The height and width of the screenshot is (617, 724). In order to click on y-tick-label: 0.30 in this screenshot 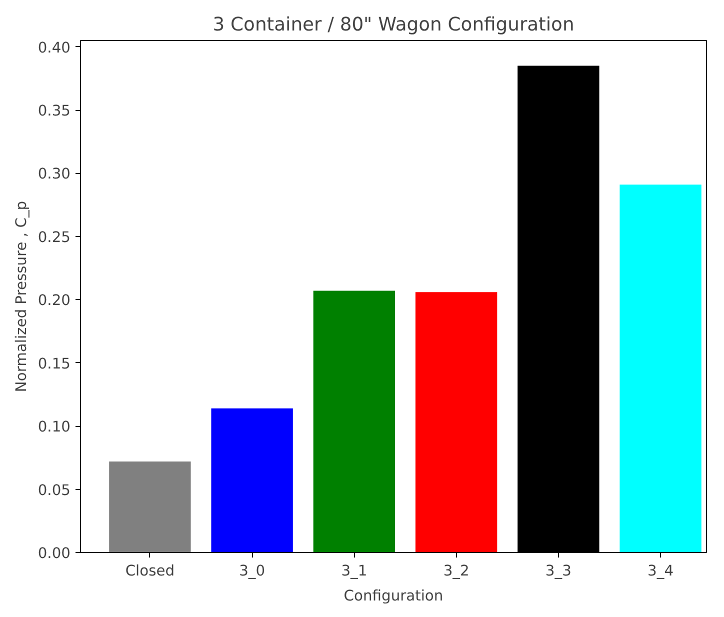, I will do `click(54, 174)`.